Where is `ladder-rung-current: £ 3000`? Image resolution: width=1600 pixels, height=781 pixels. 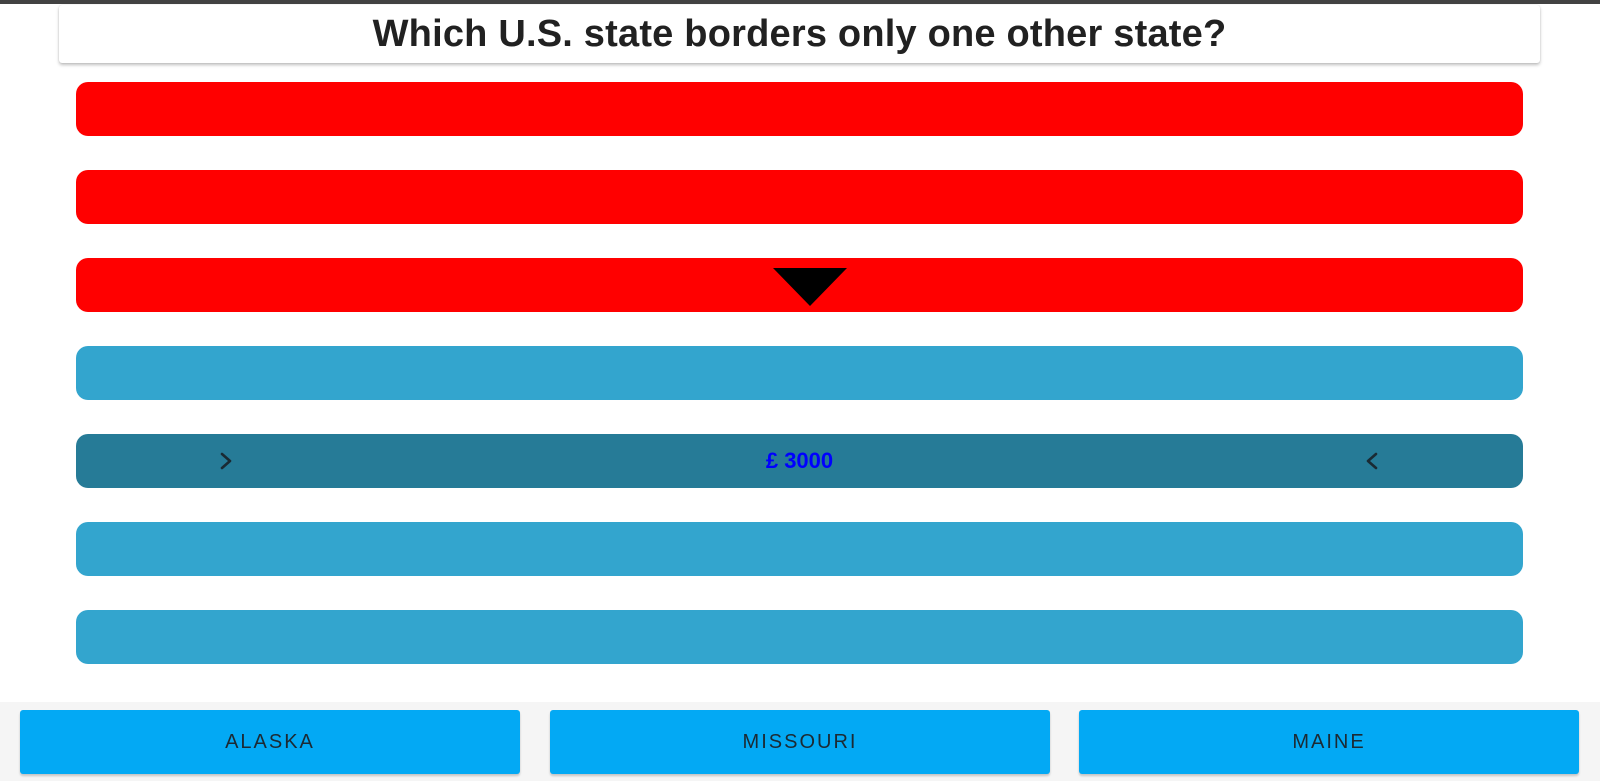 ladder-rung-current: £ 3000 is located at coordinates (799, 461).